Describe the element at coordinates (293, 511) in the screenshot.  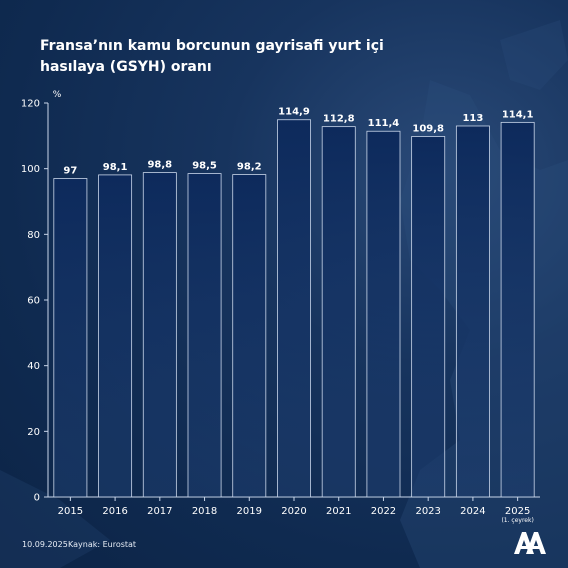
I see `x-tick-label: 2020` at that location.